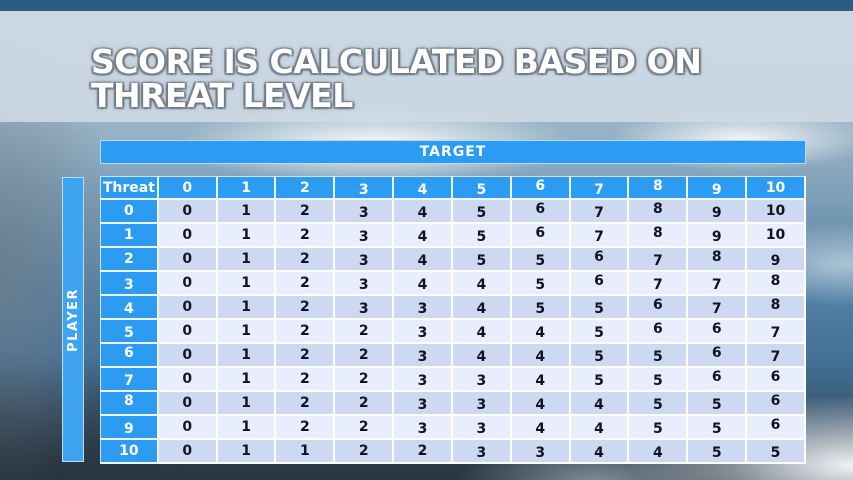 The image size is (853, 480). Describe the element at coordinates (129, 428) in the screenshot. I see `row-header-cell: 9` at that location.